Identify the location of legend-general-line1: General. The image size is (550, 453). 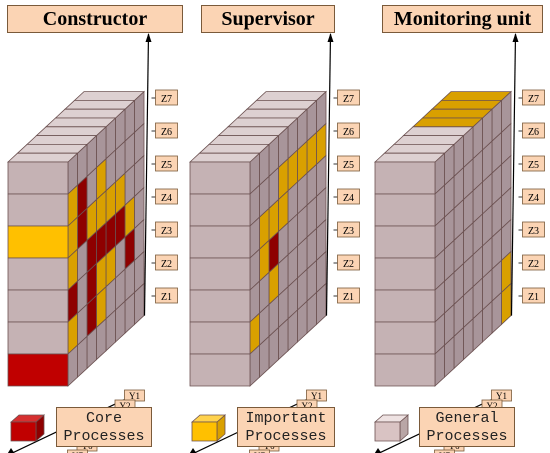
(467, 418).